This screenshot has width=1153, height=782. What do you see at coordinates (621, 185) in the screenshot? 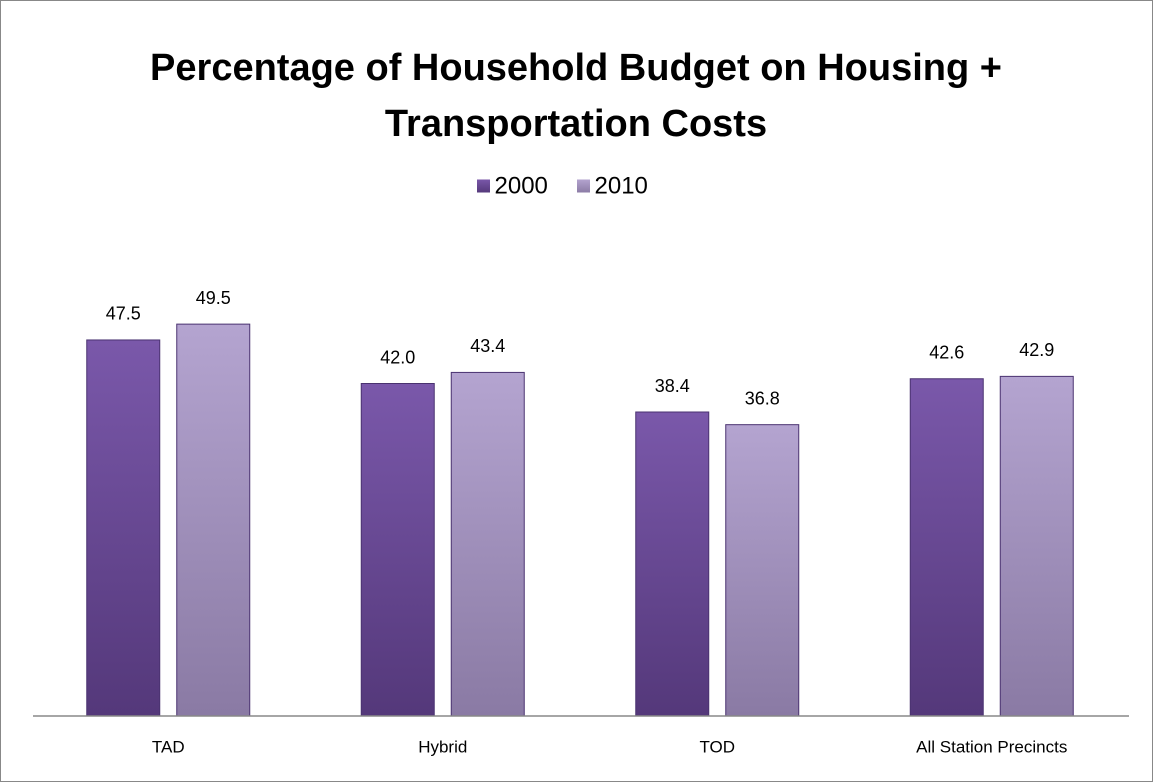
I see `legend-label: 2010` at bounding box center [621, 185].